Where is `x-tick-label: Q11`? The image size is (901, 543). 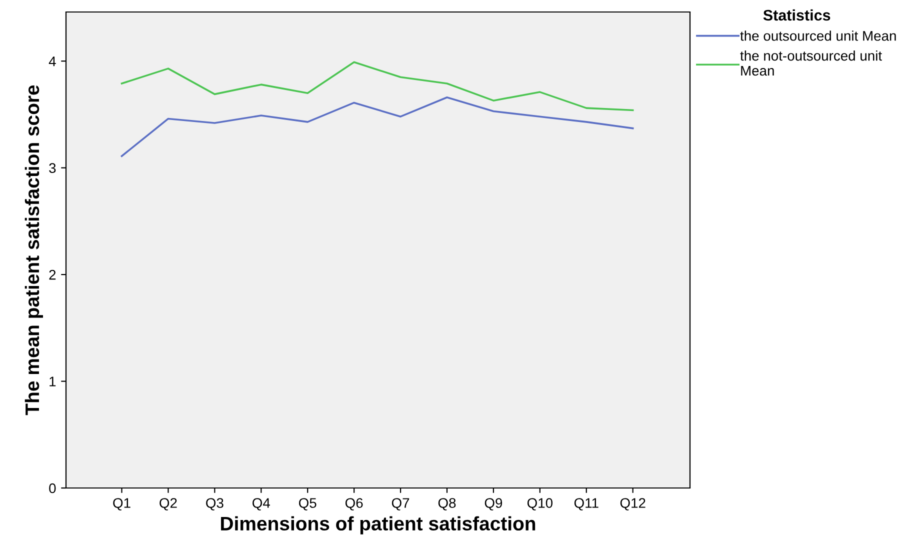 x-tick-label: Q11 is located at coordinates (586, 504).